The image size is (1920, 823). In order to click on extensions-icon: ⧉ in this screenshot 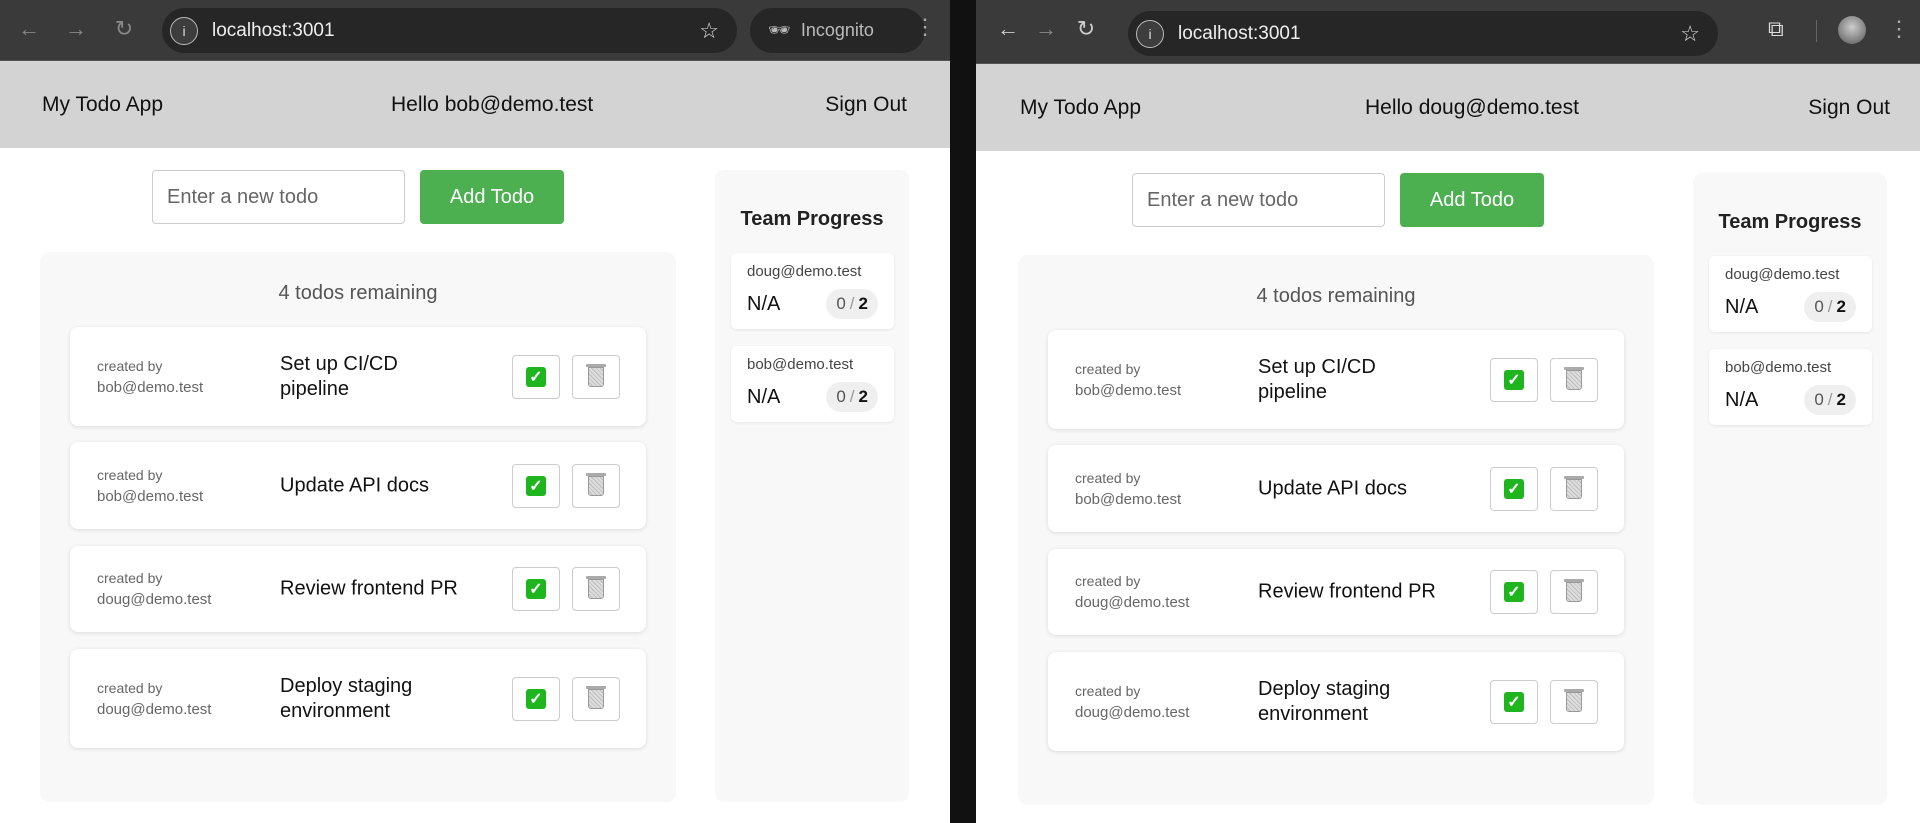, I will do `click(1776, 28)`.